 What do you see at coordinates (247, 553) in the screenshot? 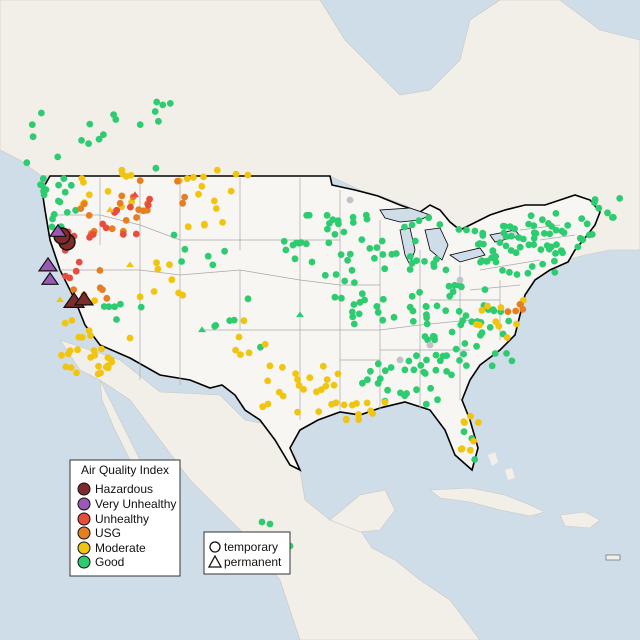
I see `shape-legend: temporary permanent` at bounding box center [247, 553].